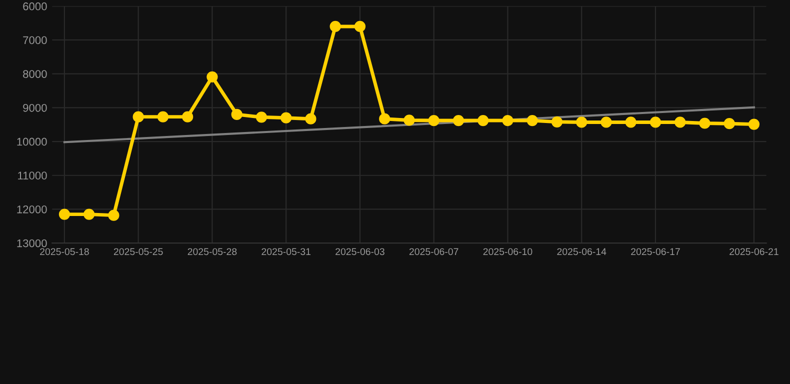 The height and width of the screenshot is (384, 790). Describe the element at coordinates (581, 252) in the screenshot. I see `x-tick-label: 2025-06-14` at that location.